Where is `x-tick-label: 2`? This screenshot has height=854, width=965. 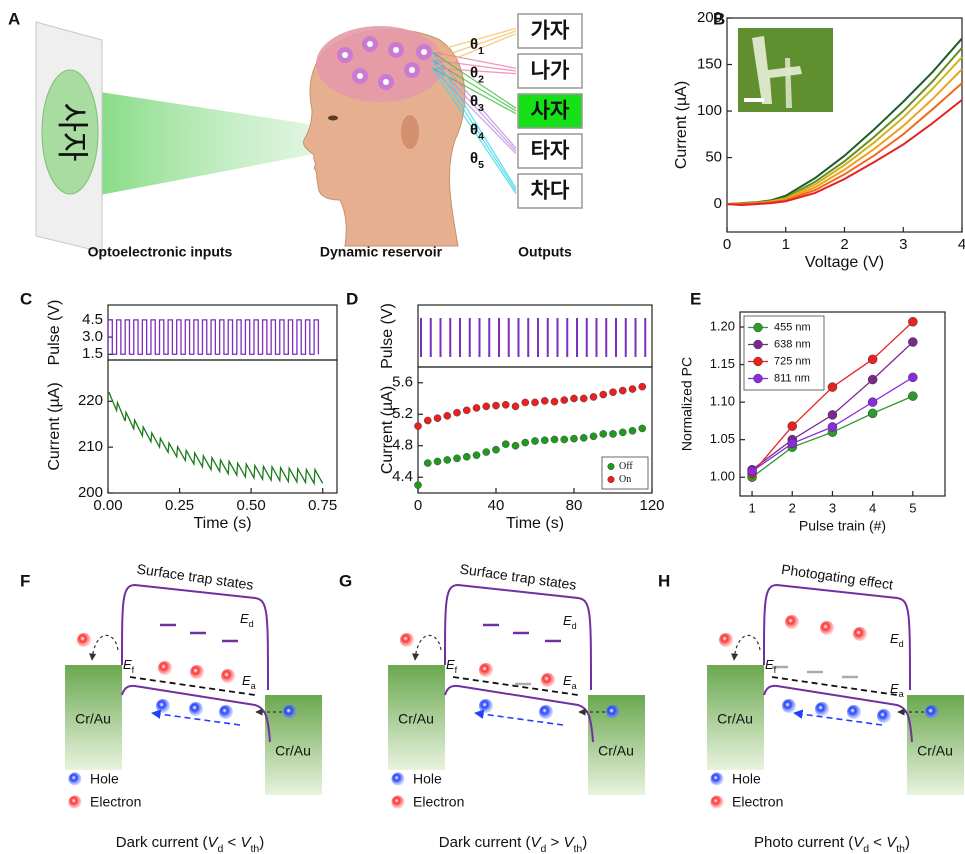
x-tick-label: 2 is located at coordinates (844, 244).